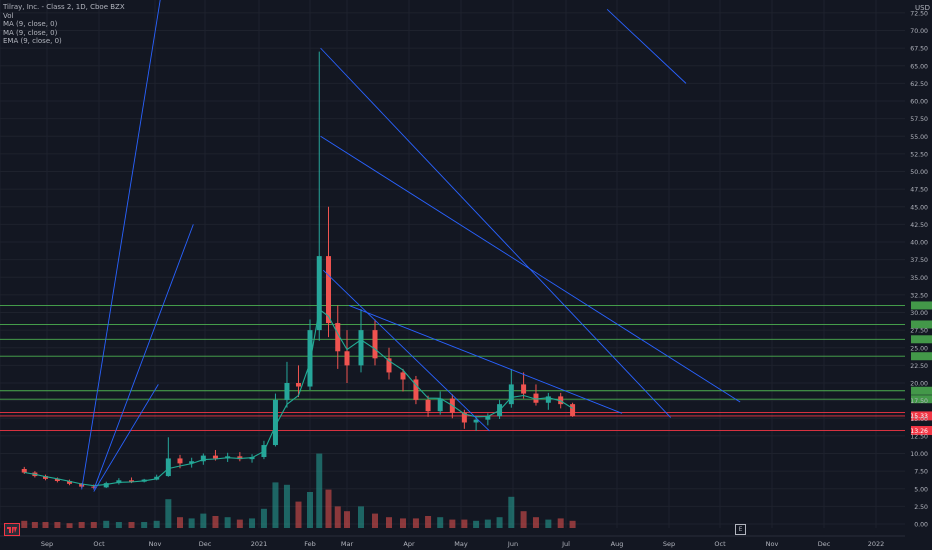 This screenshot has width=932, height=550. I want to click on y-tick-label: 0.00, so click(921, 525).